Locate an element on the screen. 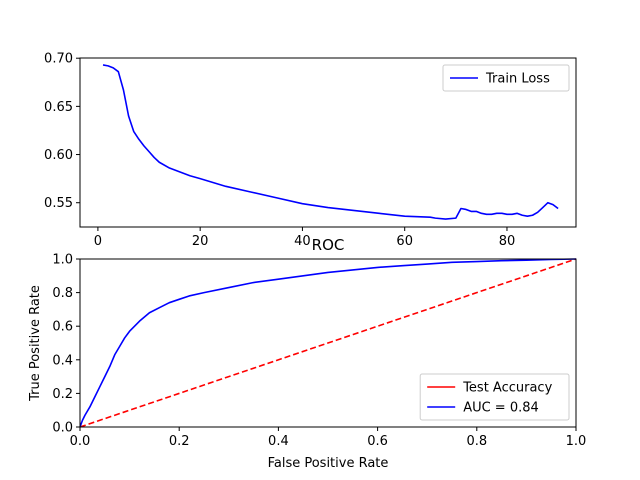  roc-y-tick-label: 0.0 is located at coordinates (62, 428).